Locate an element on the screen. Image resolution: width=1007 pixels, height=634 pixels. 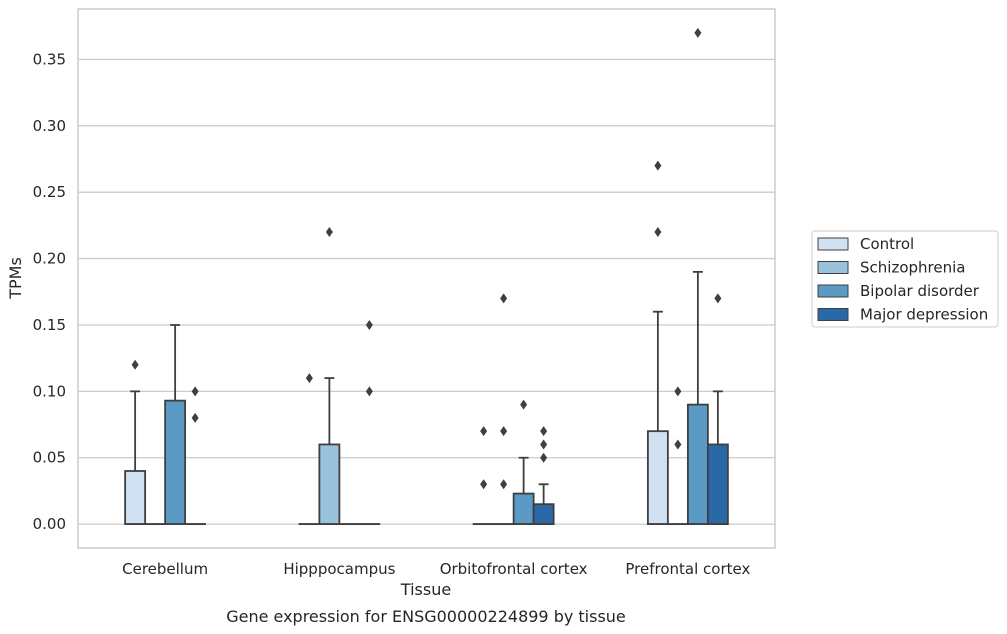
legend-frame is located at coordinates (905, 279).